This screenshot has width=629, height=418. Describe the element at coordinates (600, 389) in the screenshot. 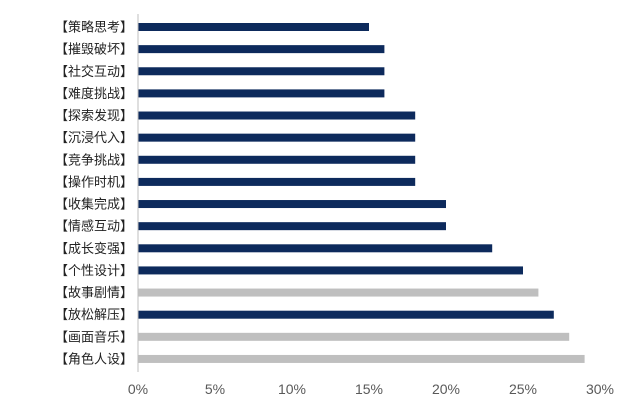

I see `x-tick-label: 30%` at that location.